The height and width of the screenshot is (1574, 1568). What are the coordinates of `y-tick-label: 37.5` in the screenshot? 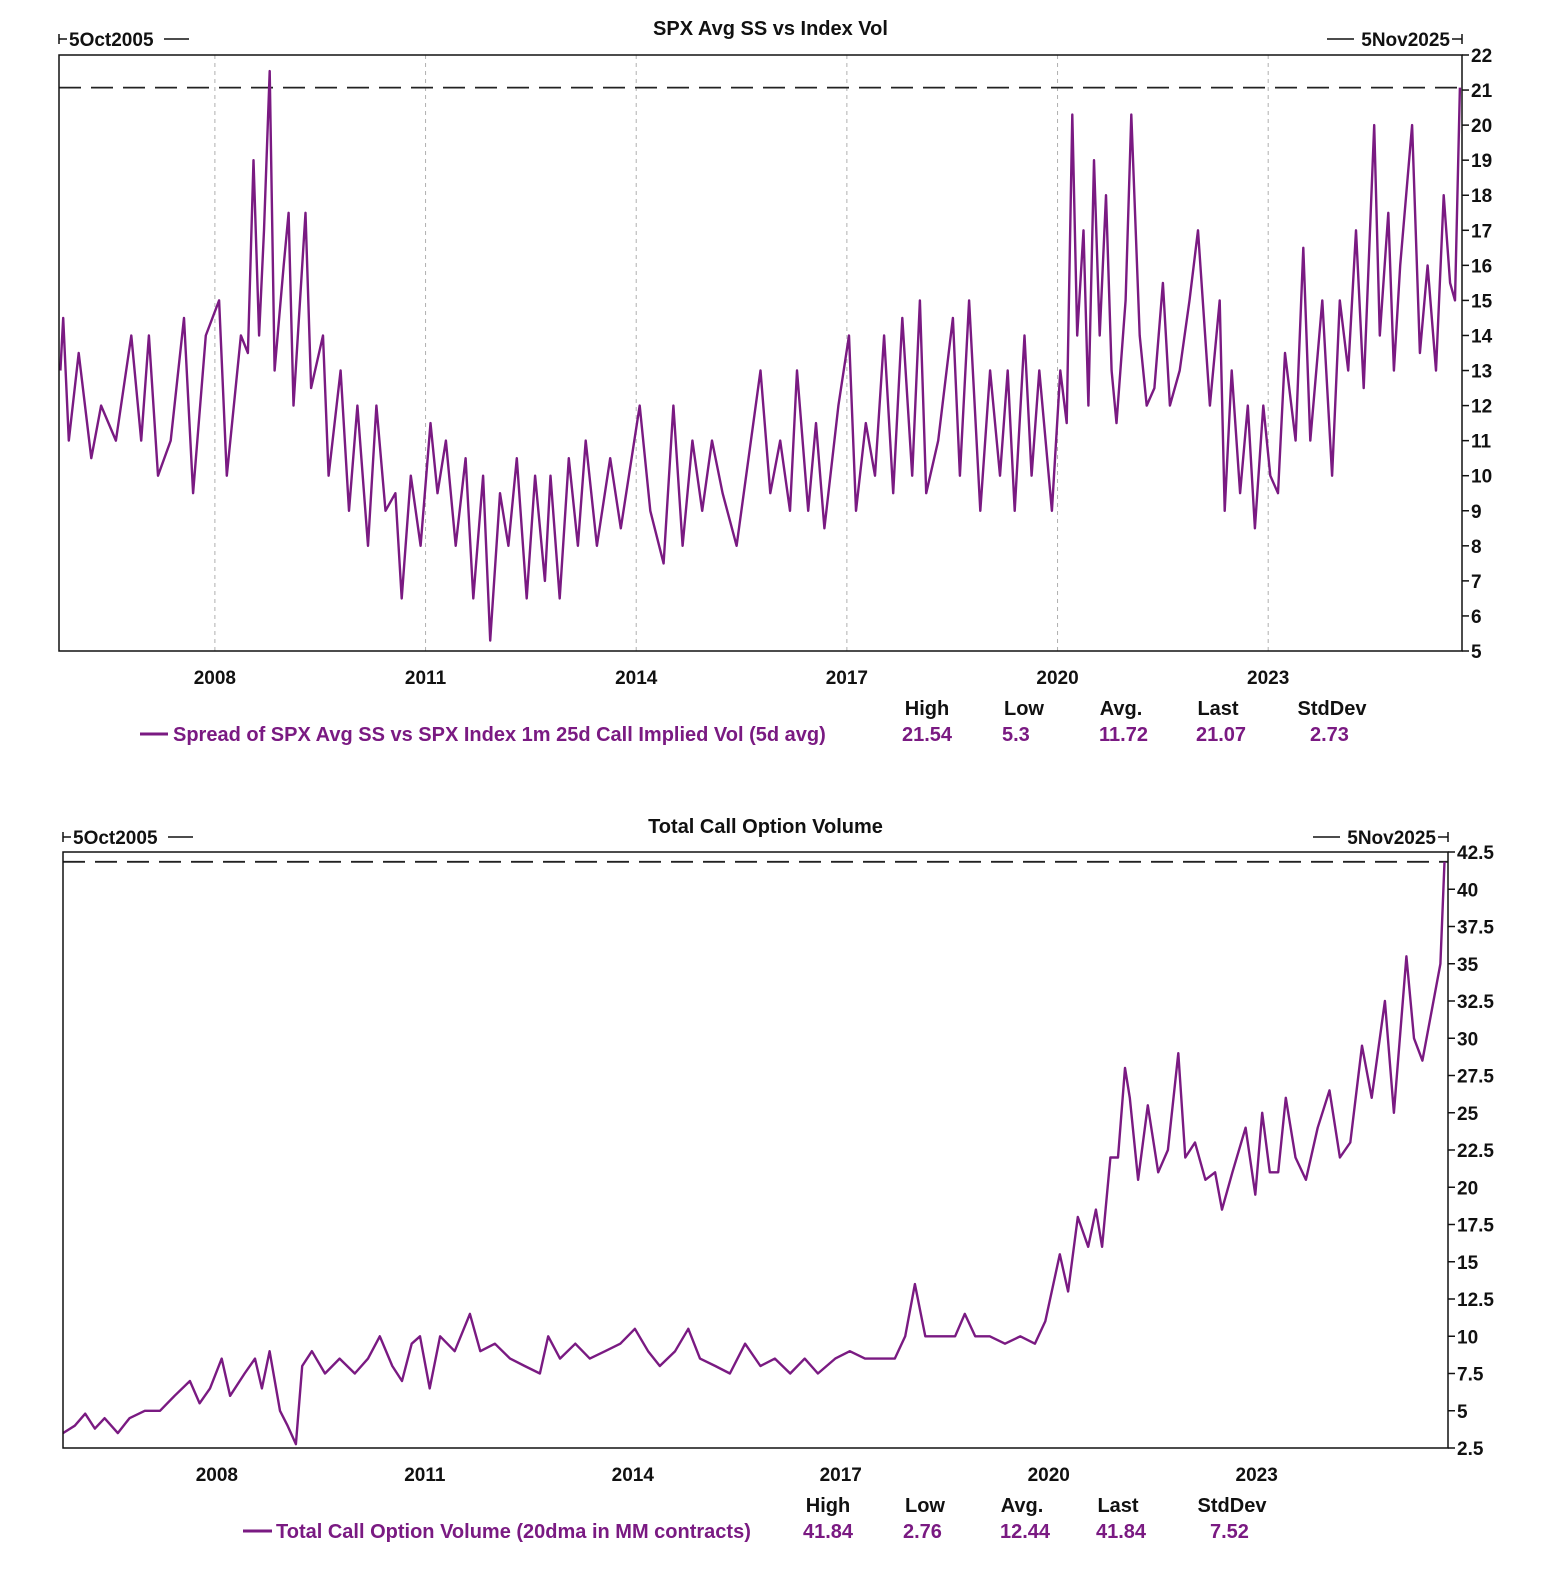 It's located at (1475, 928).